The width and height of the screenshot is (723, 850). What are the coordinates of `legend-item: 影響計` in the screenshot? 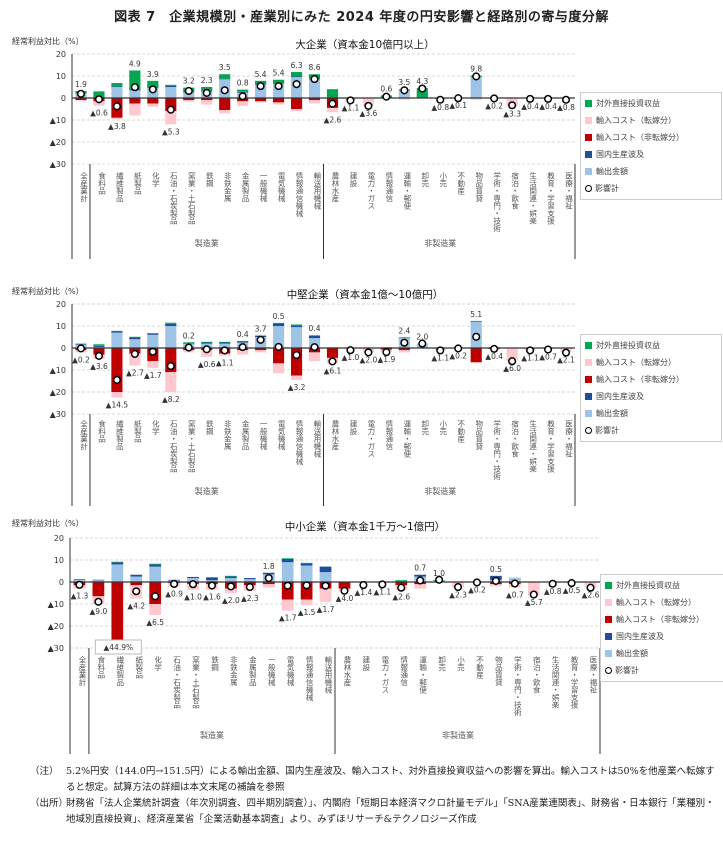 It's located at (662, 670).